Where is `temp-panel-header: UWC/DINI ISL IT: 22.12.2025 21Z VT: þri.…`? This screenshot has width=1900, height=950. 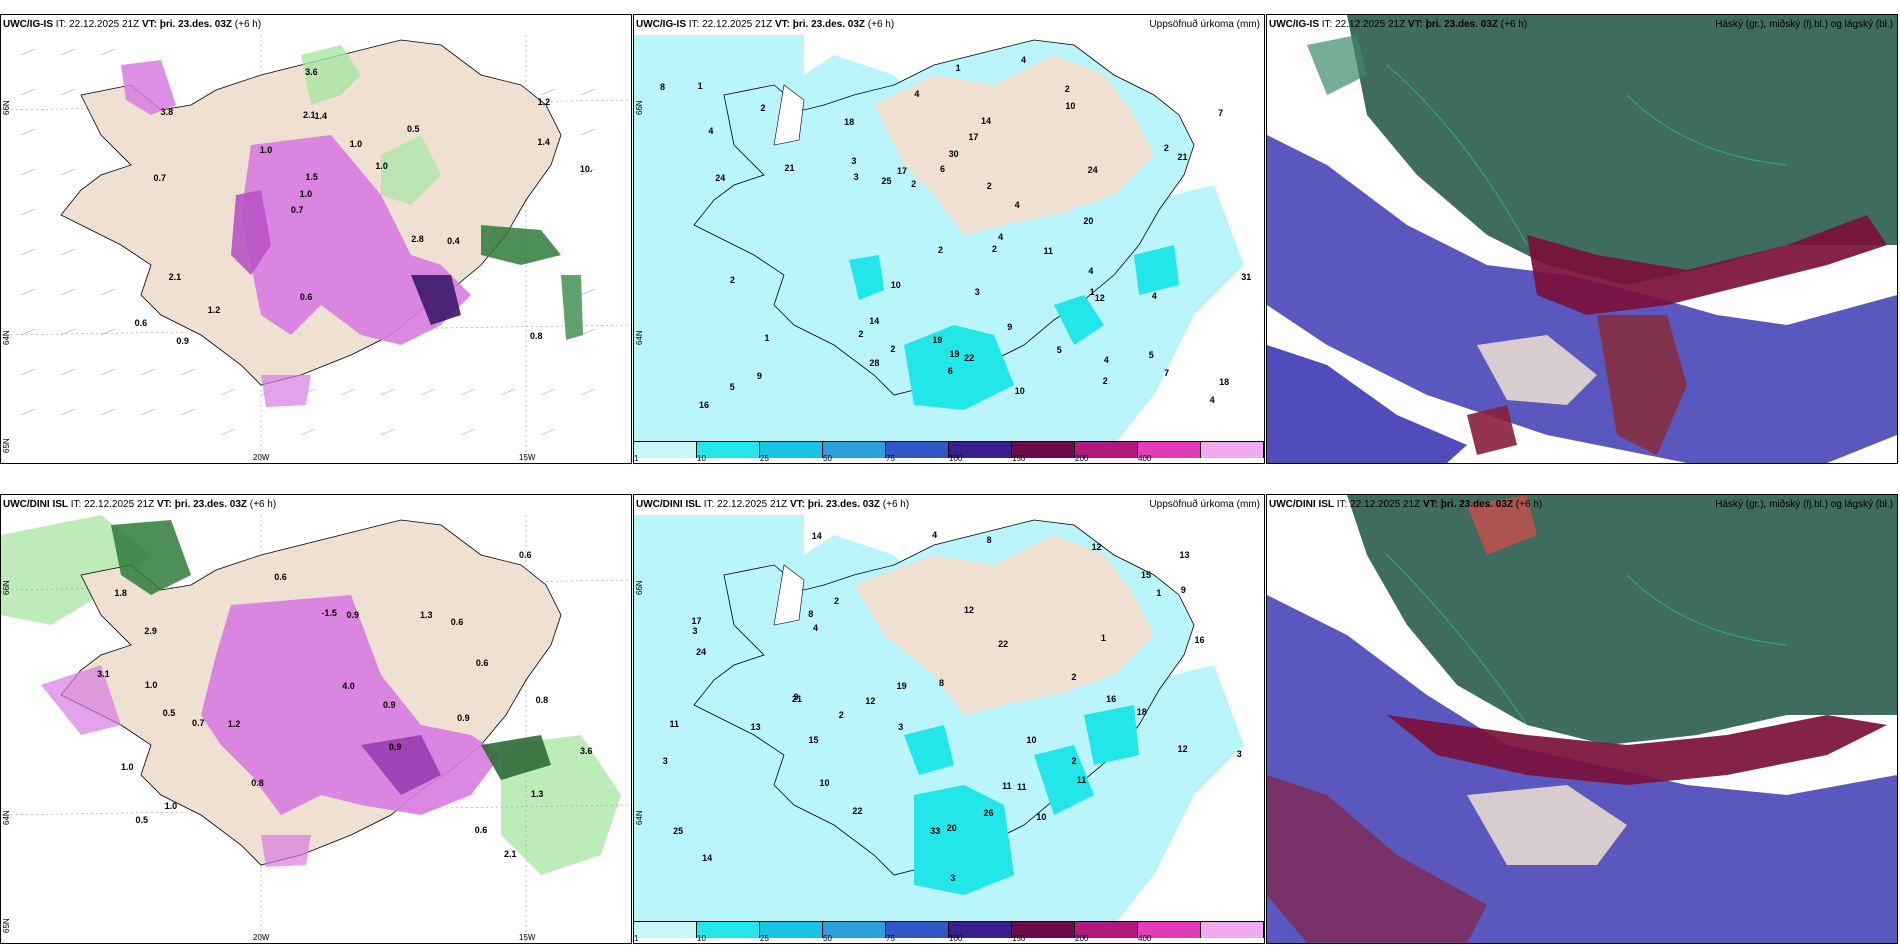
temp-panel-header: UWC/DINI ISL IT: 22.12.2025 21Z VT: þri.… is located at coordinates (140, 504).